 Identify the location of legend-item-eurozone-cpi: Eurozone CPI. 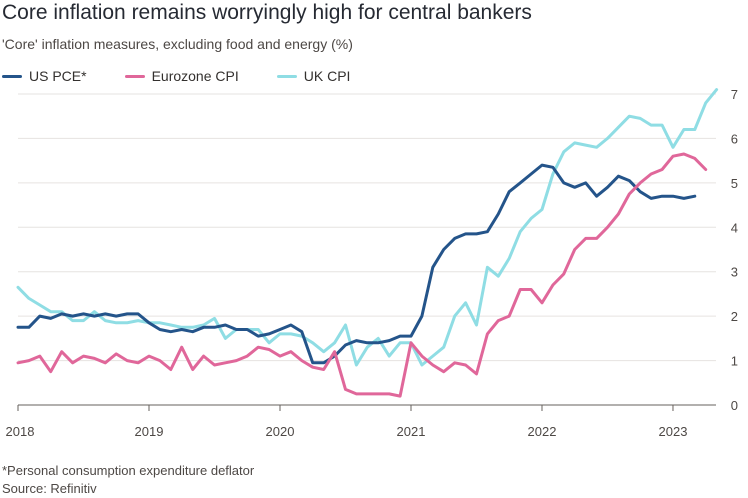
(181, 76).